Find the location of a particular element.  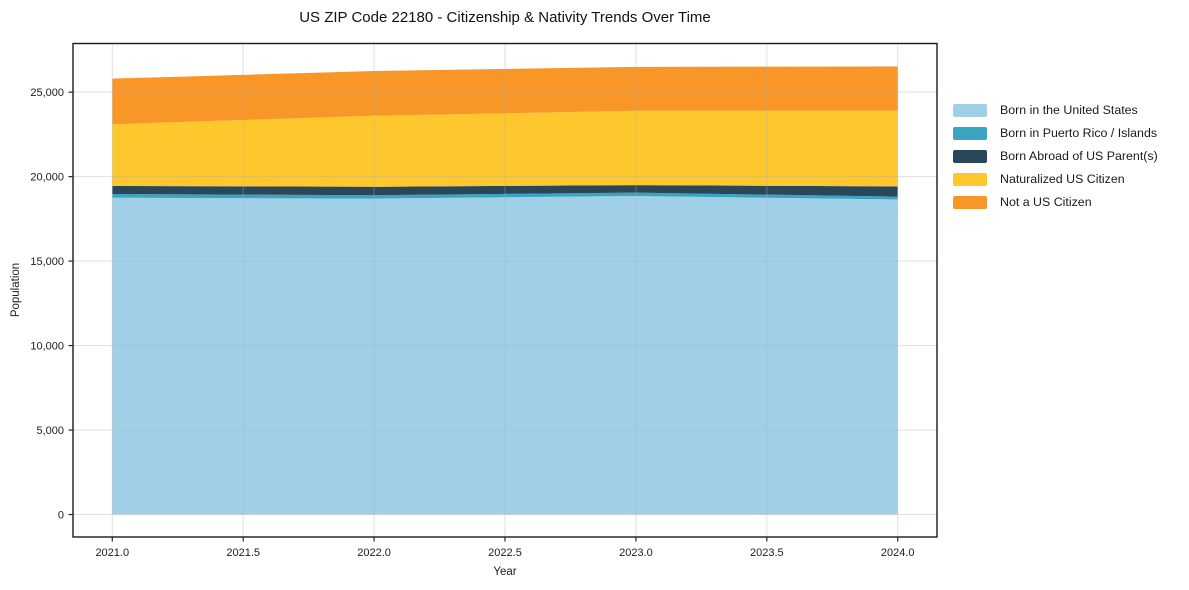

y-tick-label: 0 is located at coordinates (61, 515).